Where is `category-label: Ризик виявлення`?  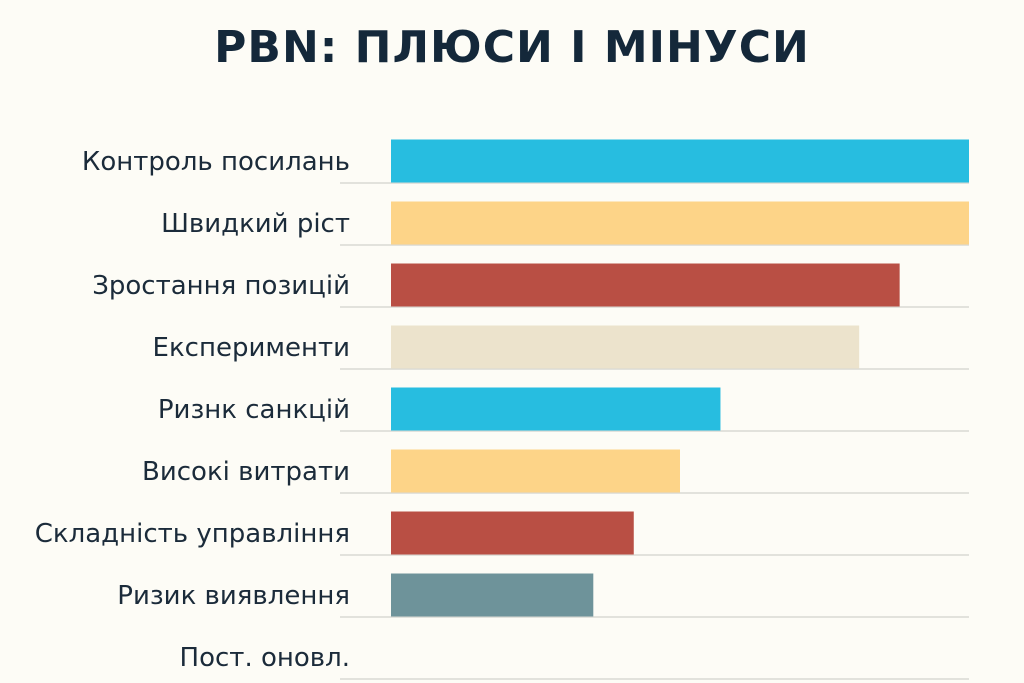 category-label: Ризик виявлення is located at coordinates (233, 596).